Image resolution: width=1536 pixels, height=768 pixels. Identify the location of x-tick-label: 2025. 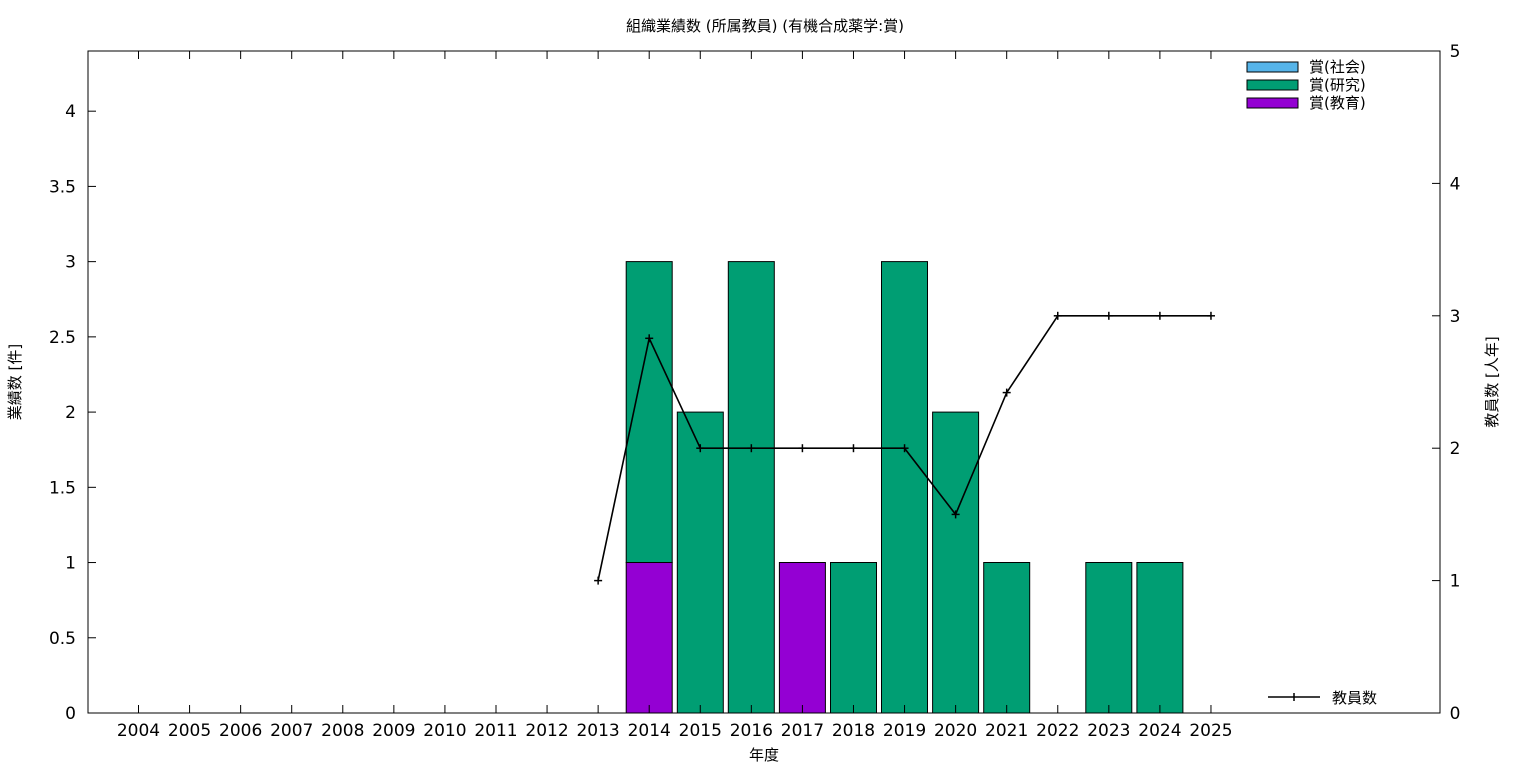
(1210, 731).